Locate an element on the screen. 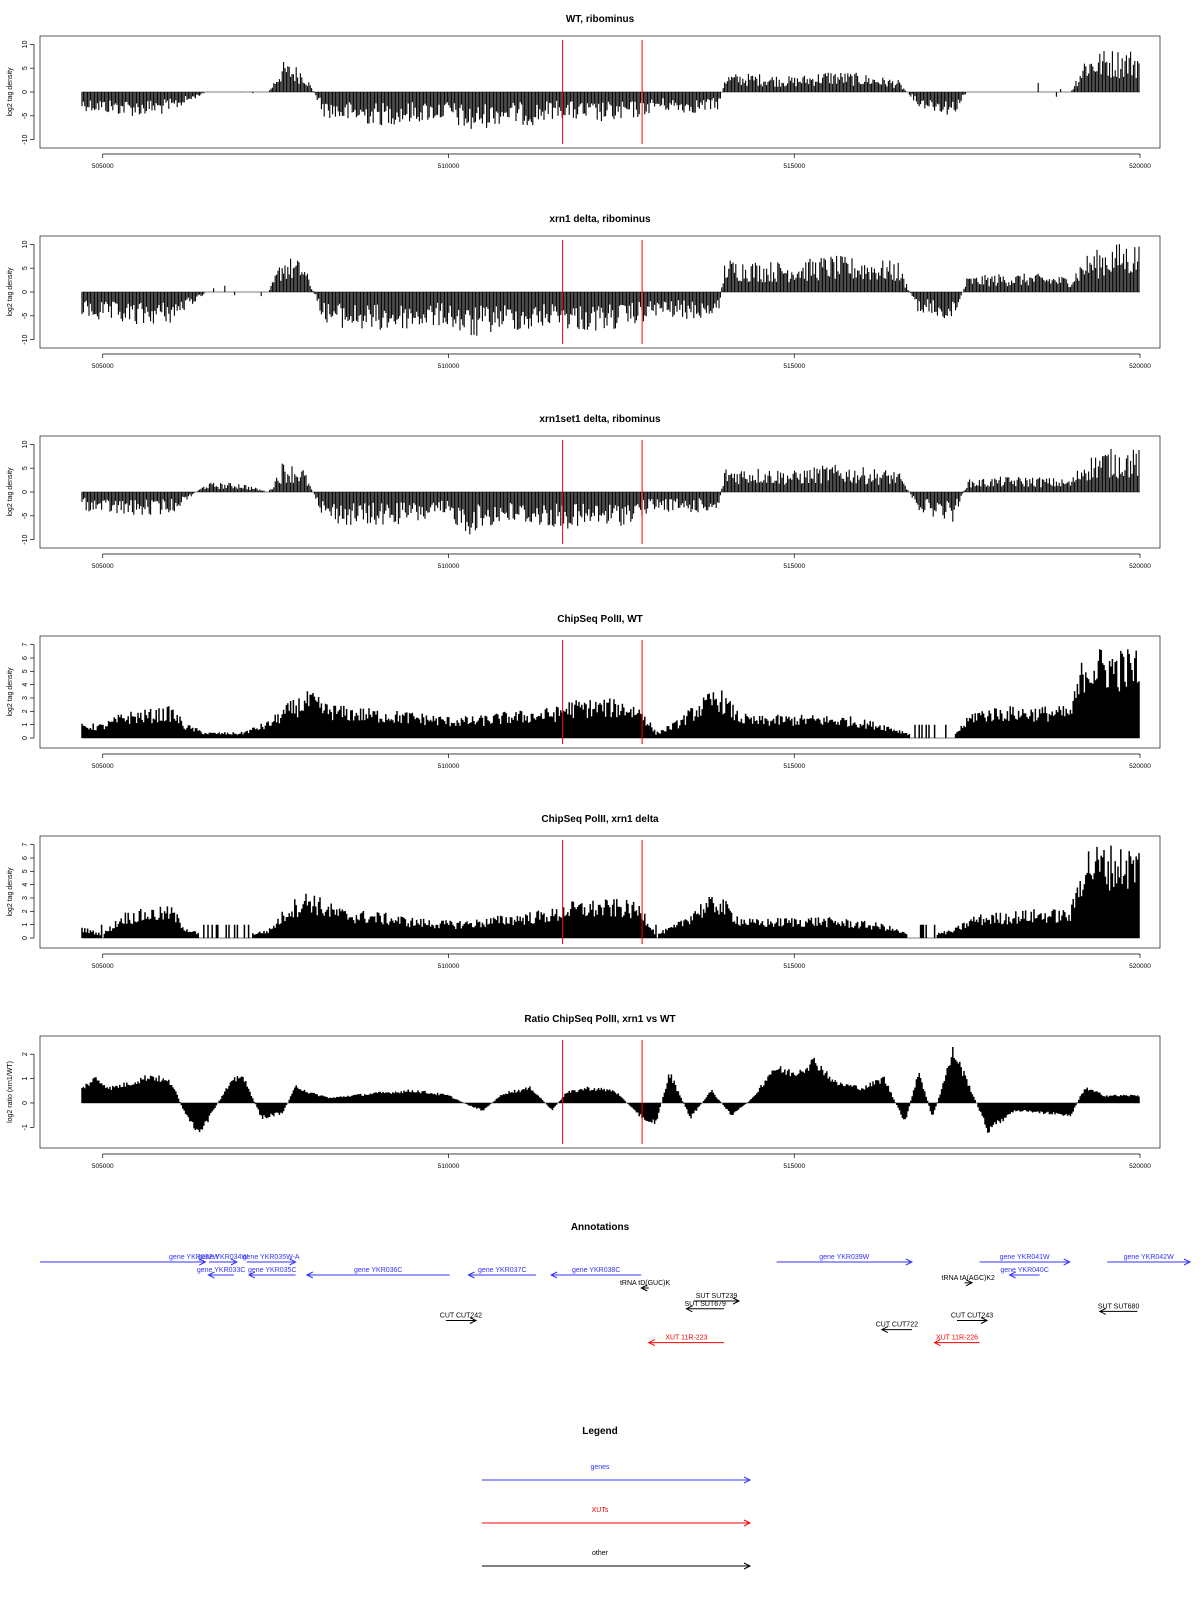  legend-panel: Legend genes XUTs other is located at coordinates (617, 1498).